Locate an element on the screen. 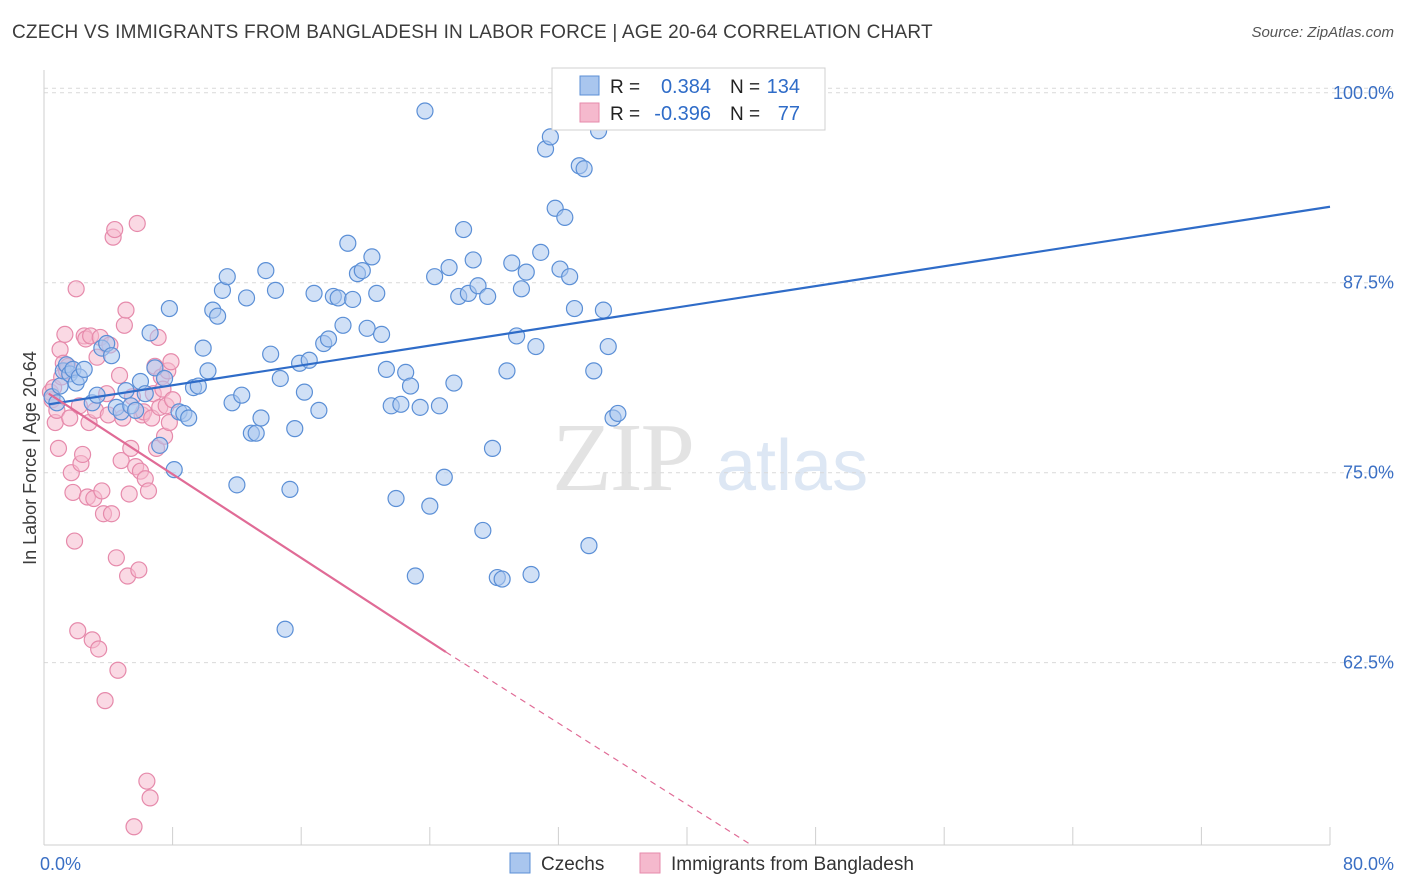 This screenshot has width=1406, height=892. legend: Czechs Immigrants from Bangladesh is located at coordinates (711, 863).